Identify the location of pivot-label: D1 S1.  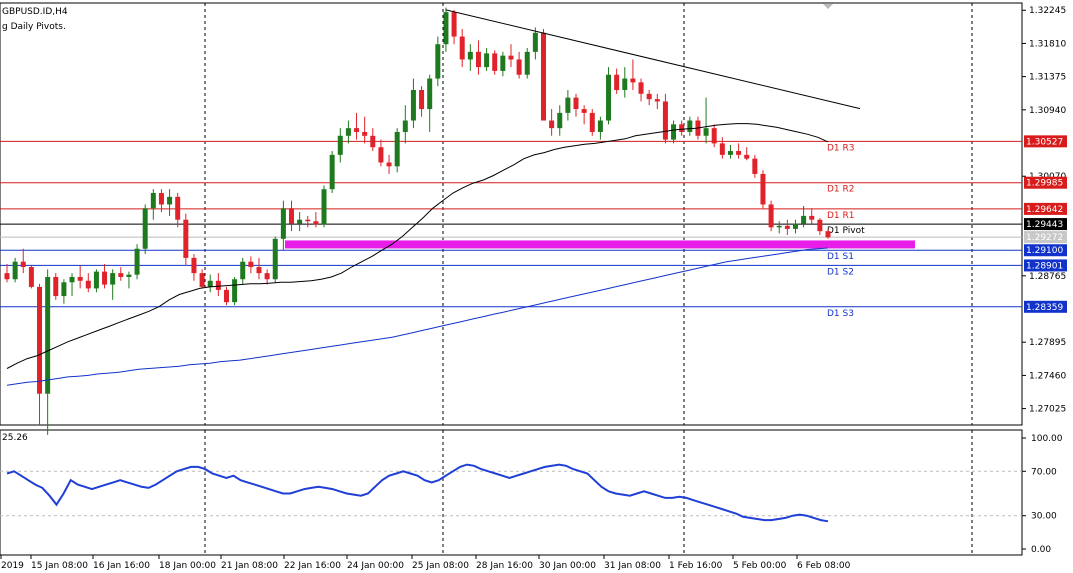
(840, 257).